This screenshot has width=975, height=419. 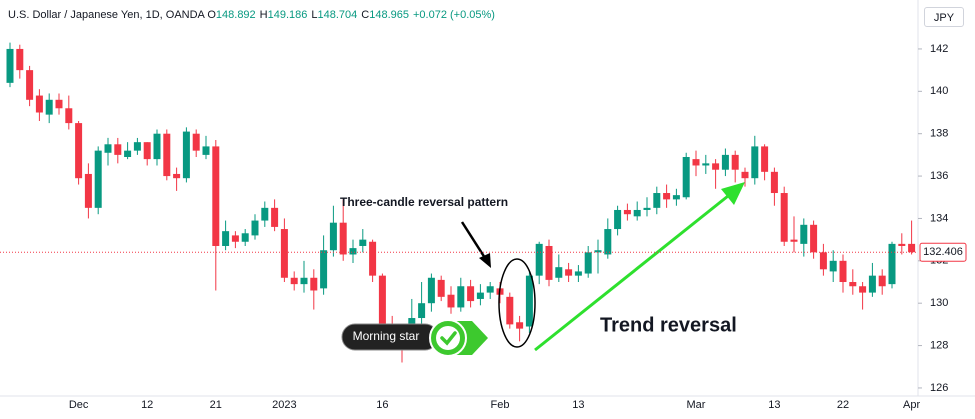 I want to click on x-tick-label: 22, so click(x=843, y=405).